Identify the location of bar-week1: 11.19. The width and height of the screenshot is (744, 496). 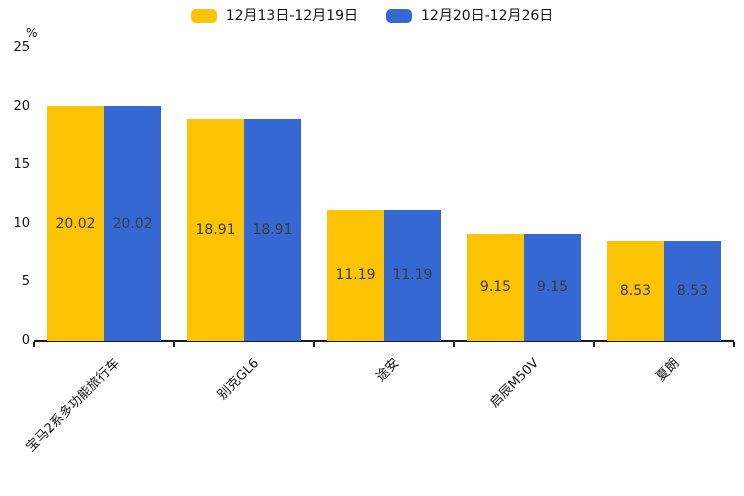
(355, 275).